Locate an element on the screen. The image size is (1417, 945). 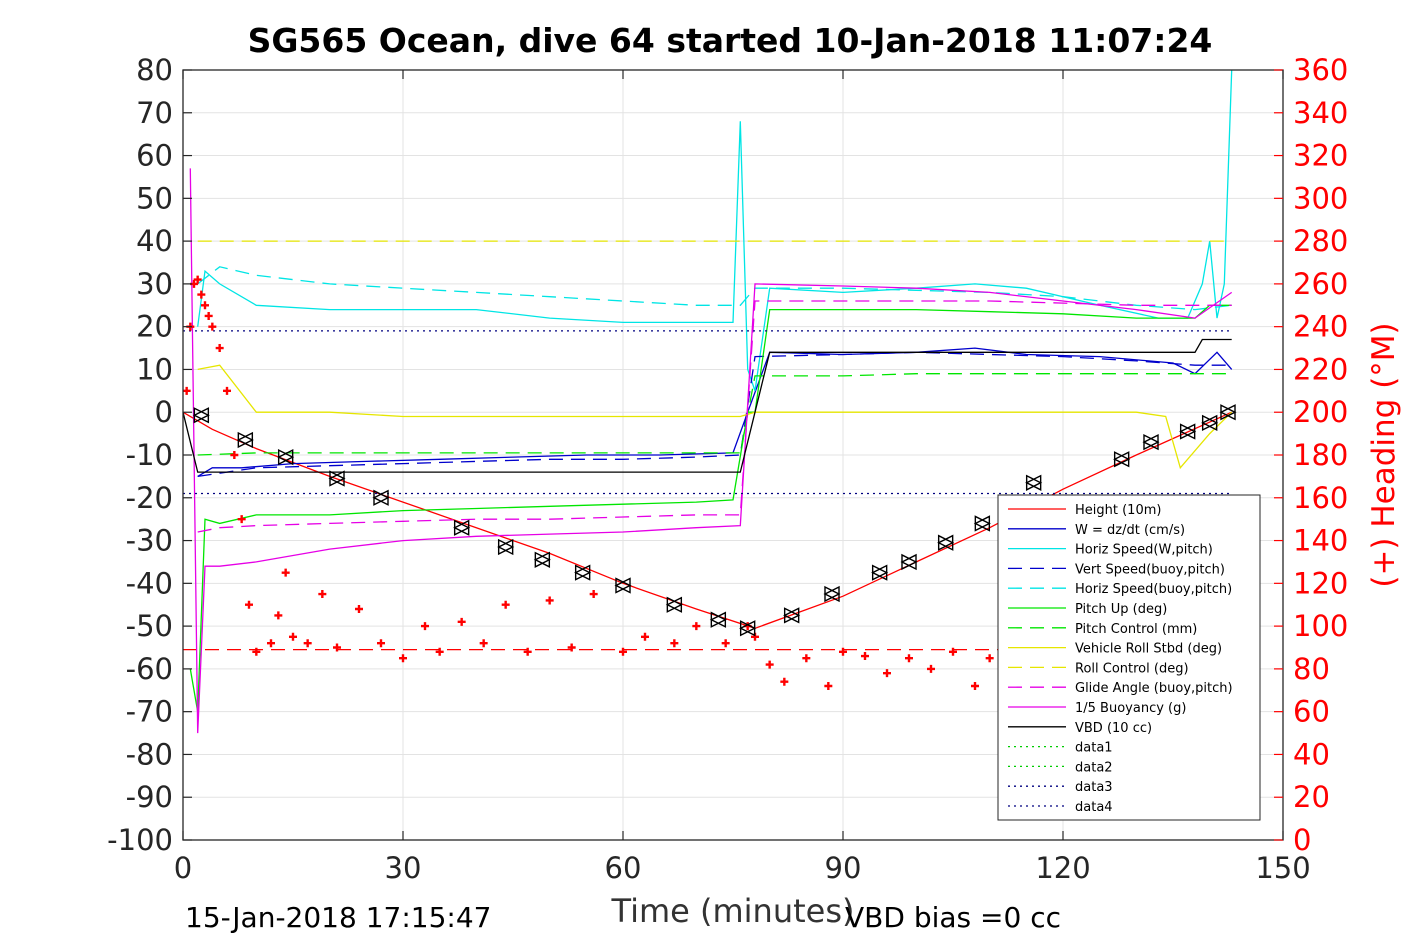
legend-label: Vert Speed(buoy,pitch) is located at coordinates (1150, 569).